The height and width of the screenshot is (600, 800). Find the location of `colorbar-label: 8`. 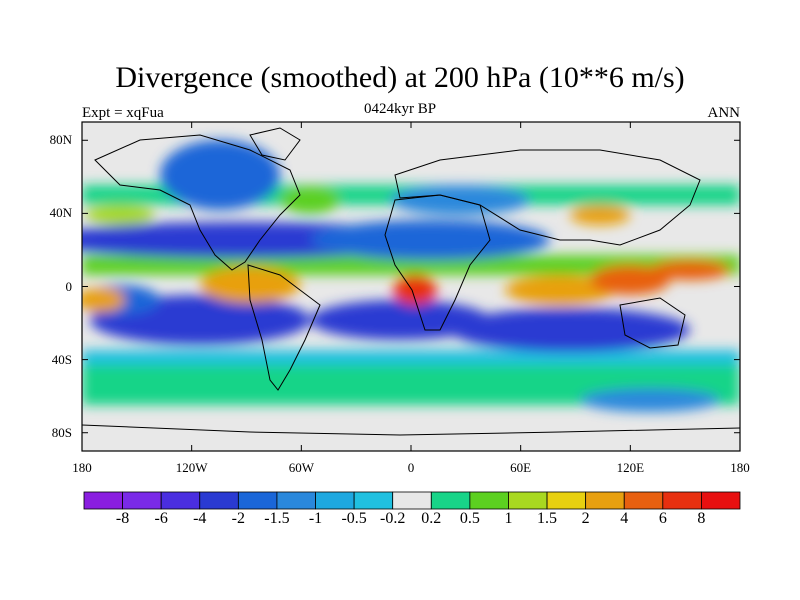

colorbar-label: 8 is located at coordinates (701, 518).